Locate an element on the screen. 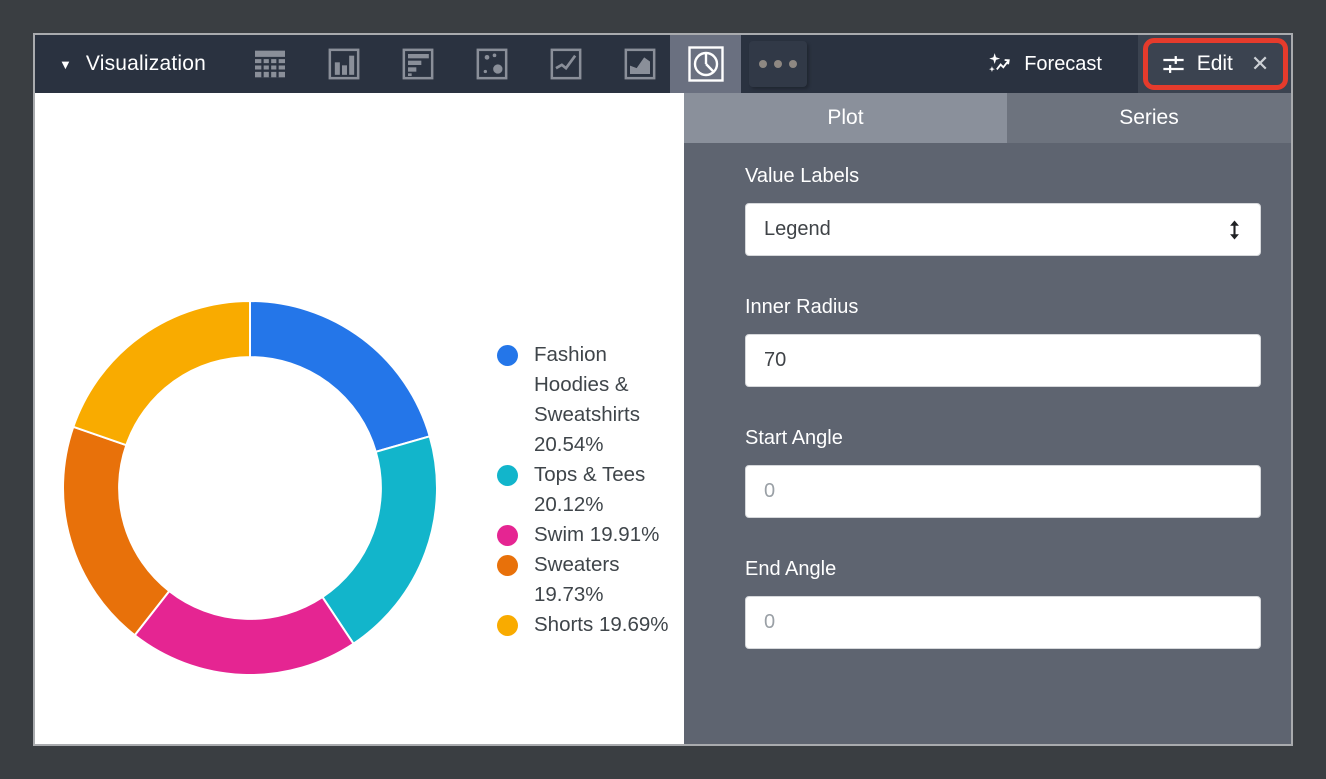 This screenshot has height=779, width=1326. edit-section: Edit ✕ is located at coordinates (1214, 64).